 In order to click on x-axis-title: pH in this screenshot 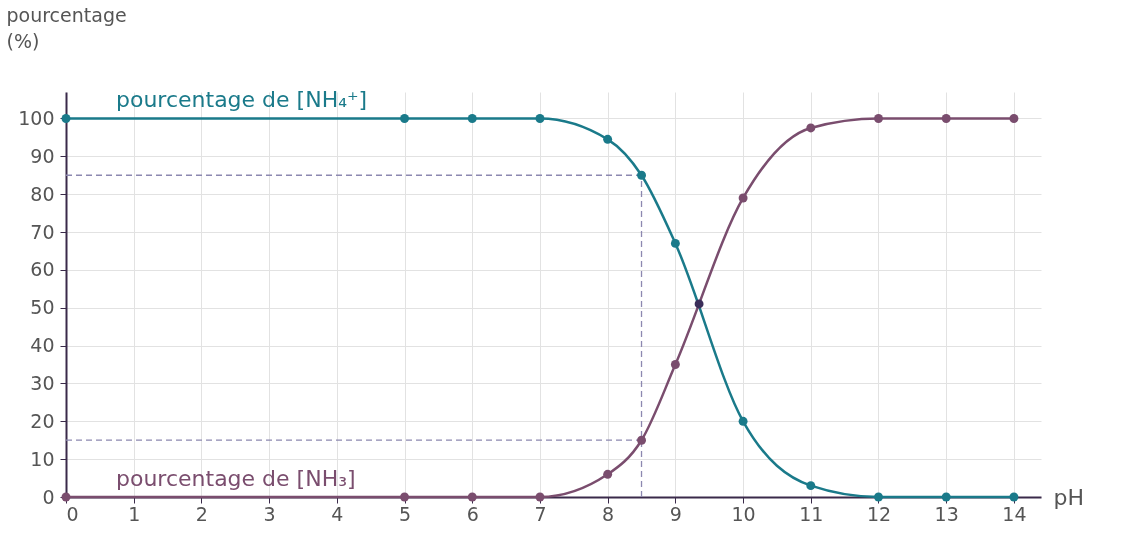, I will do `click(1069, 497)`.